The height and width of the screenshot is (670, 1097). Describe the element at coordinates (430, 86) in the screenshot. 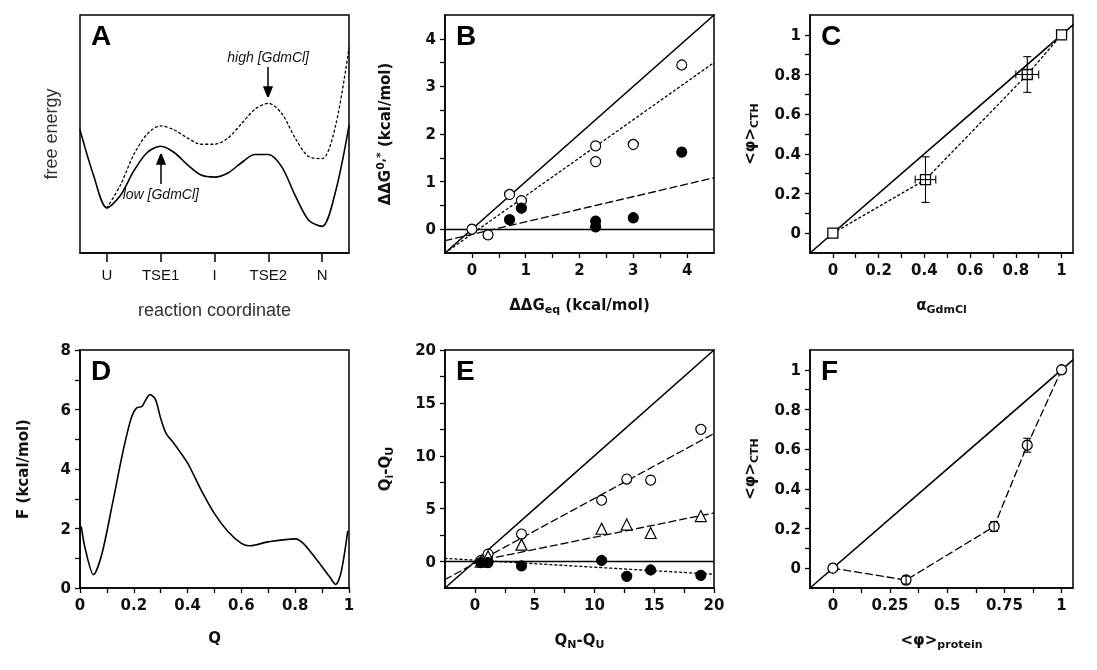

I see `y-tick-label: 3` at that location.